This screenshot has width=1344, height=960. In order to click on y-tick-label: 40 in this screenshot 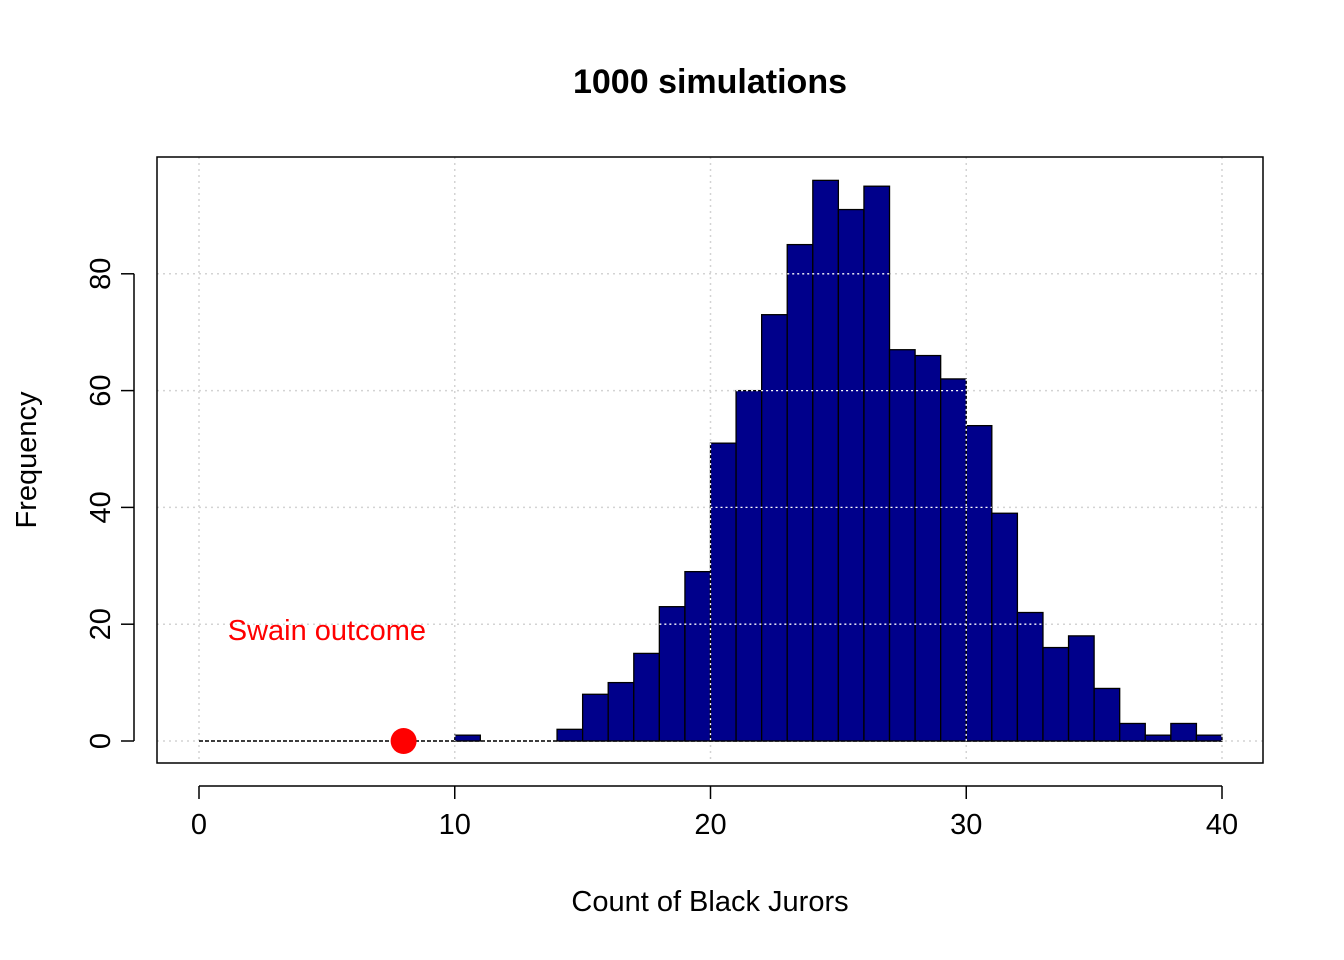, I will do `click(101, 507)`.